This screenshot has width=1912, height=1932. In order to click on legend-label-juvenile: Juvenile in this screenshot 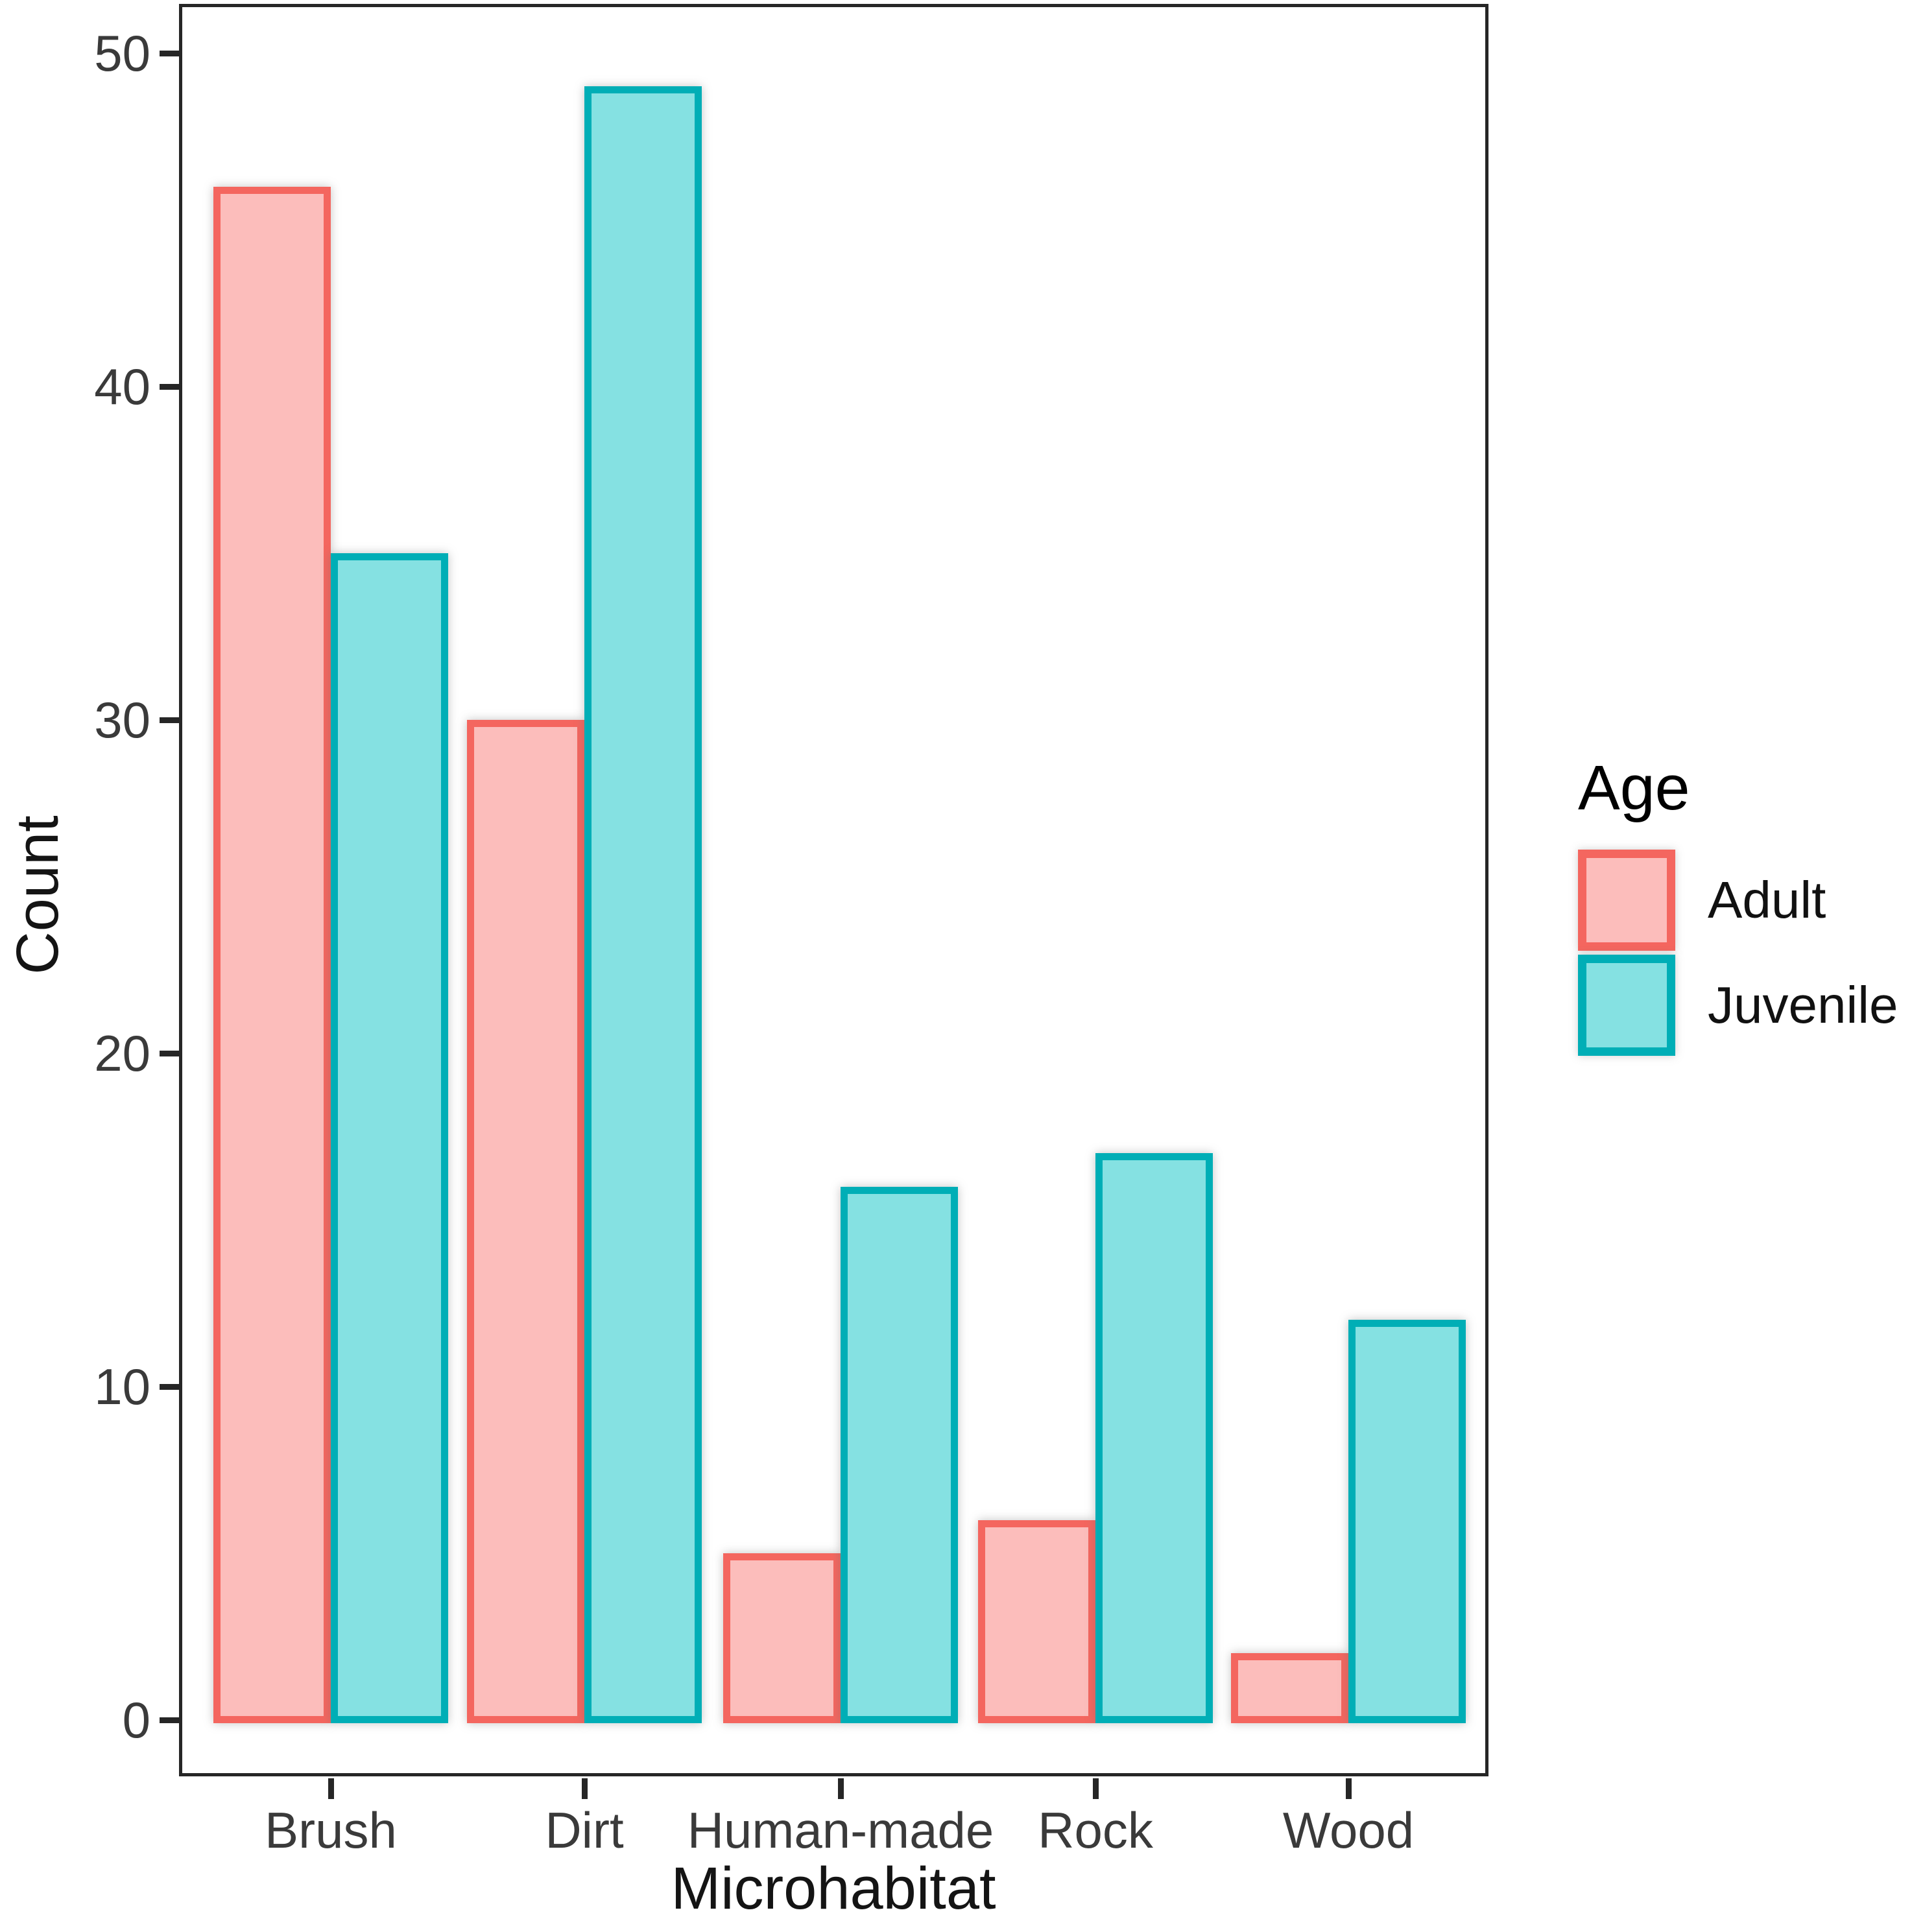, I will do `click(1803, 1005)`.